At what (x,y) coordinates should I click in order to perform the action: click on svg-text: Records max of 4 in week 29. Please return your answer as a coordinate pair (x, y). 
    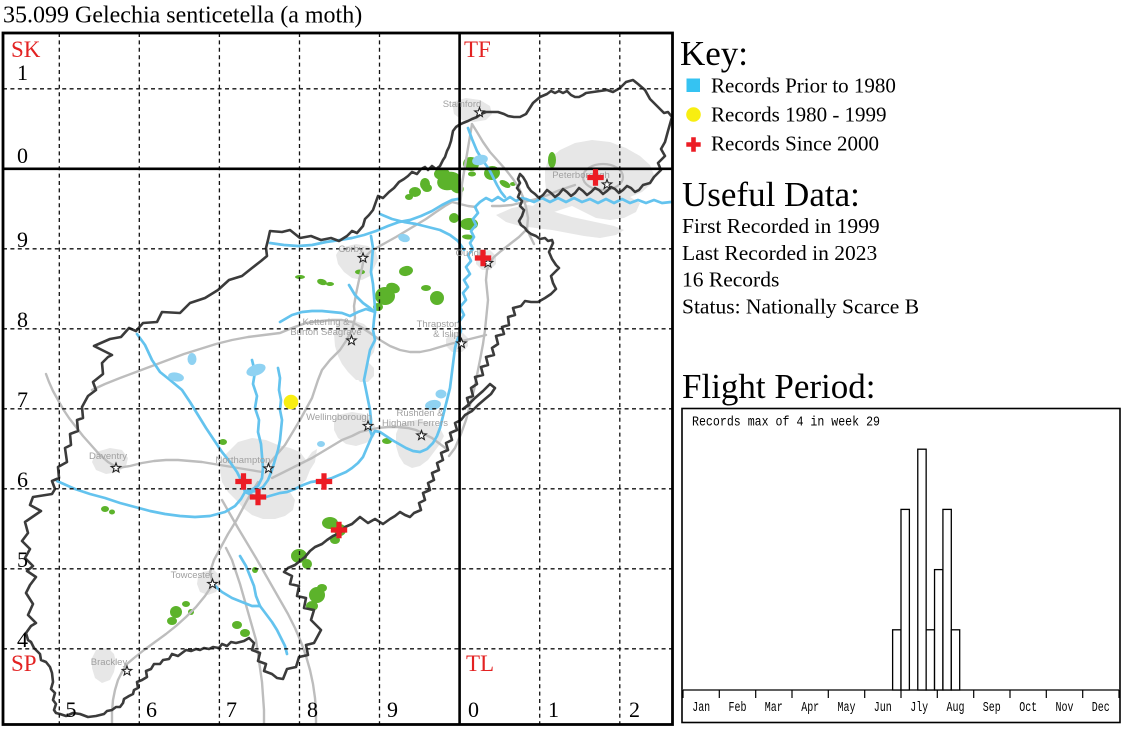
    Looking at the image, I should click on (786, 423).